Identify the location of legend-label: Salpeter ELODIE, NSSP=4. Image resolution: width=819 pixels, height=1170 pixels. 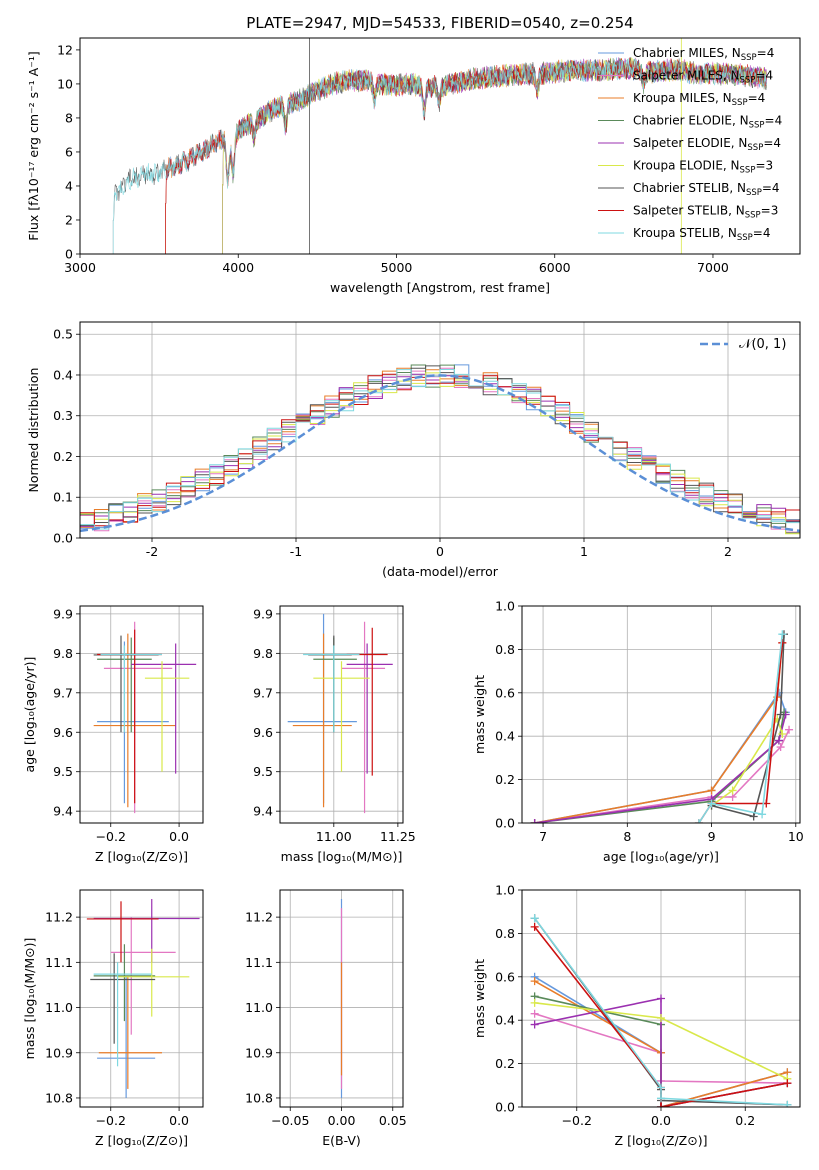
(707, 144).